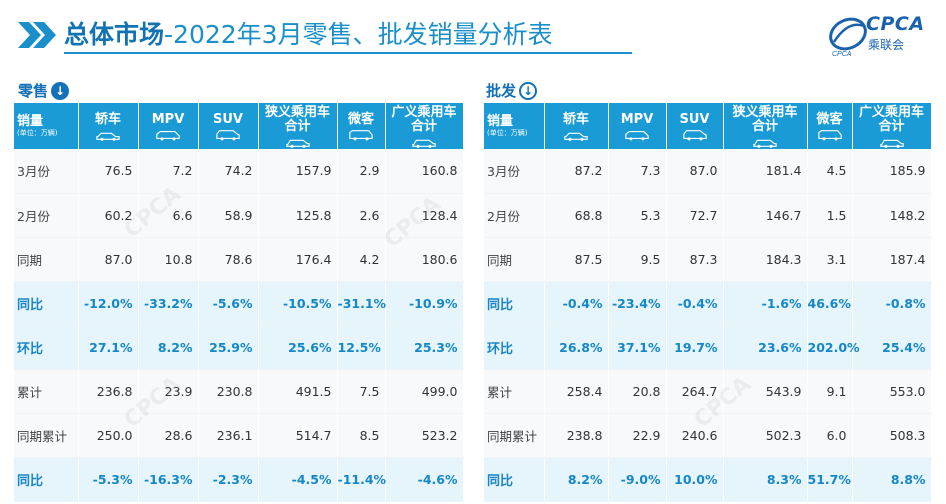 This screenshot has height=504, width=946. I want to click on table-cell: 157.9, so click(298, 171).